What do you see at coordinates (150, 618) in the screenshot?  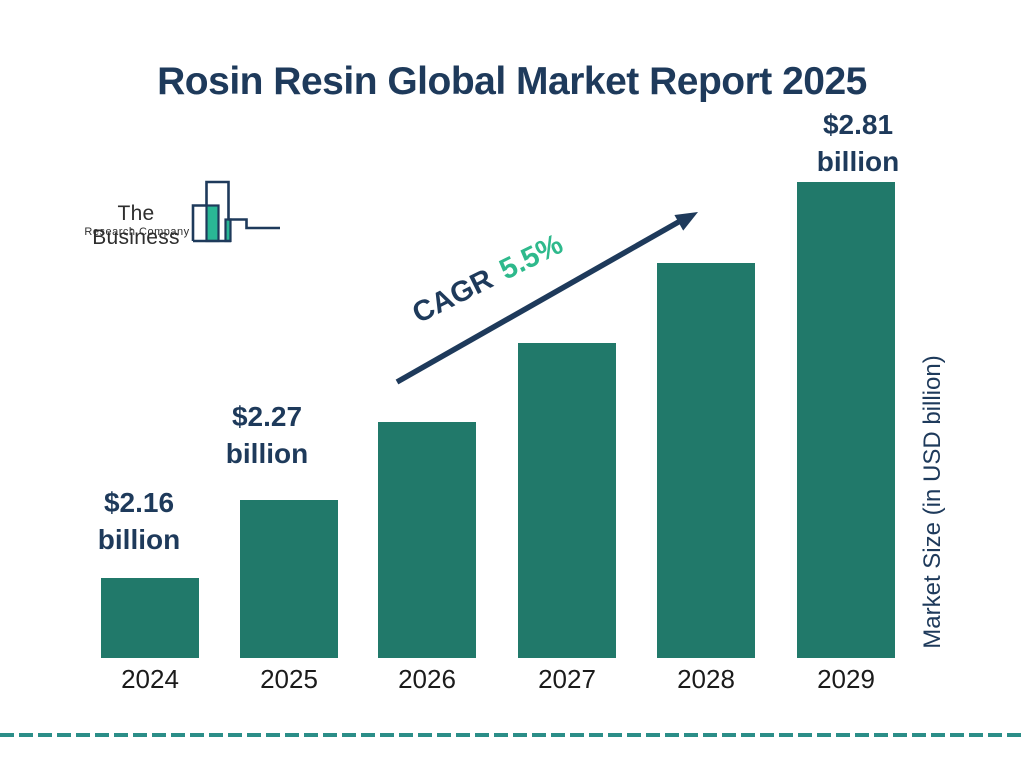 I see `bar-2024` at bounding box center [150, 618].